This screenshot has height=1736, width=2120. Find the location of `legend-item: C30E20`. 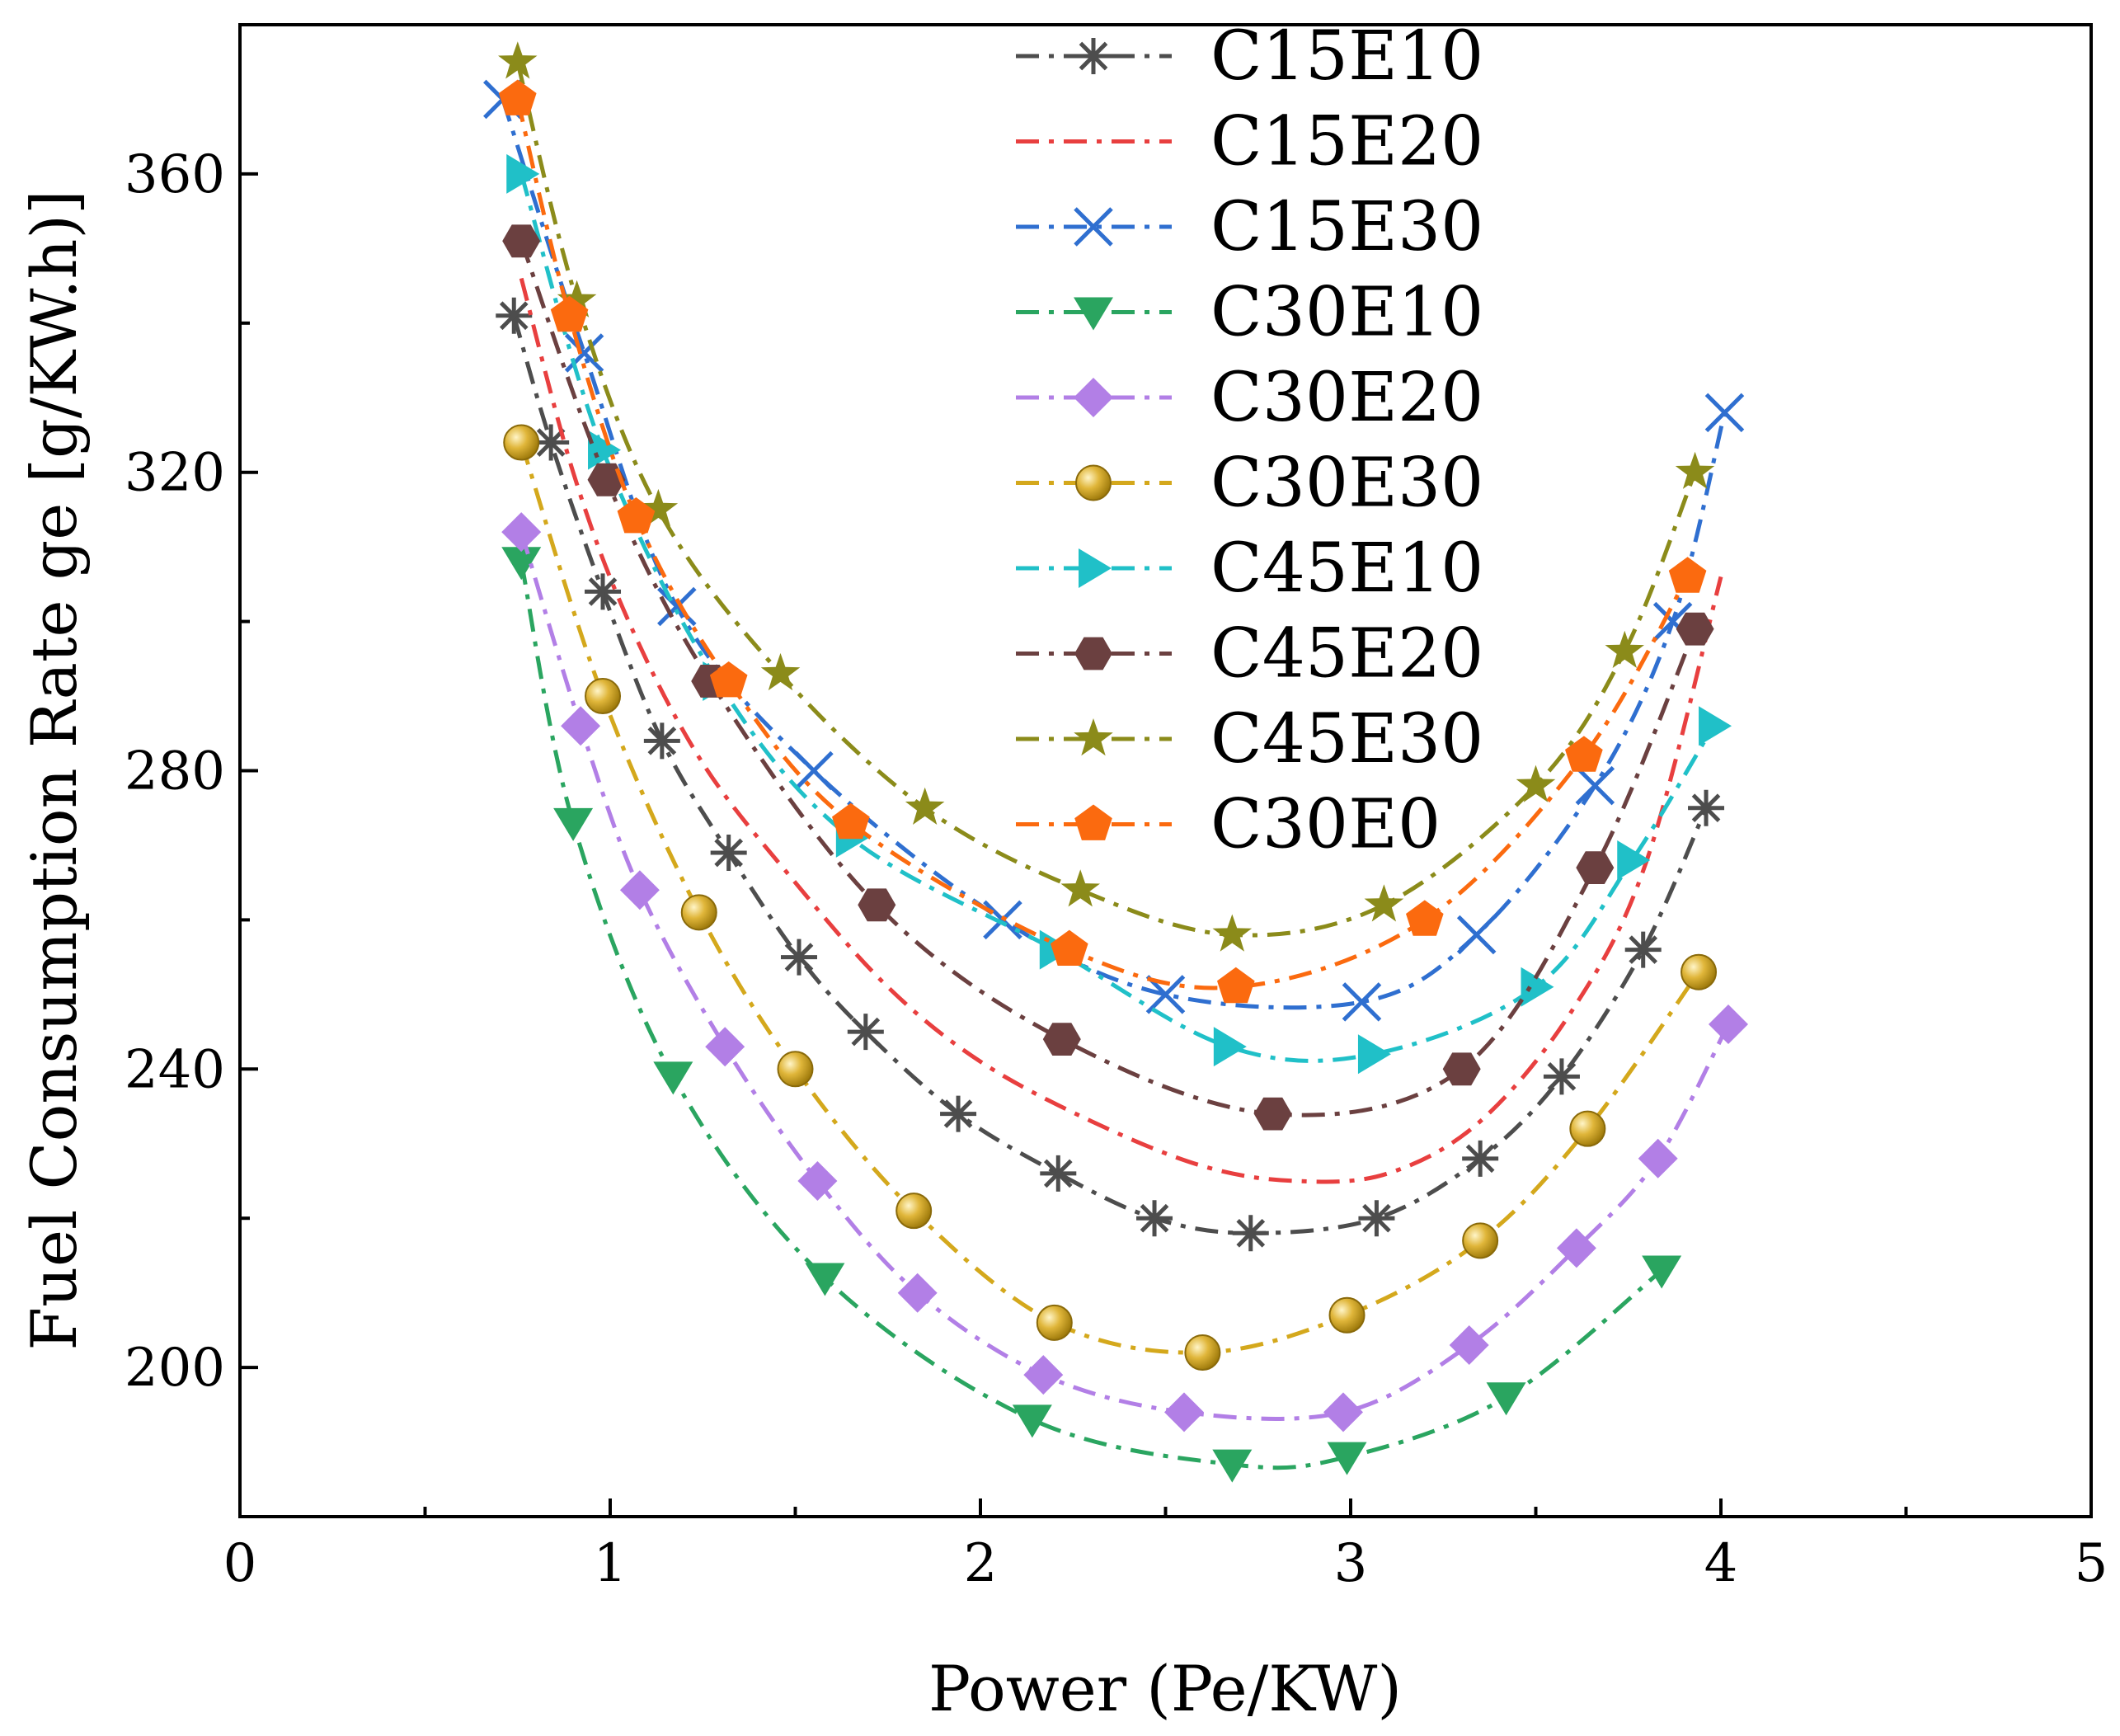

legend-item: C30E20 is located at coordinates (1249, 398).